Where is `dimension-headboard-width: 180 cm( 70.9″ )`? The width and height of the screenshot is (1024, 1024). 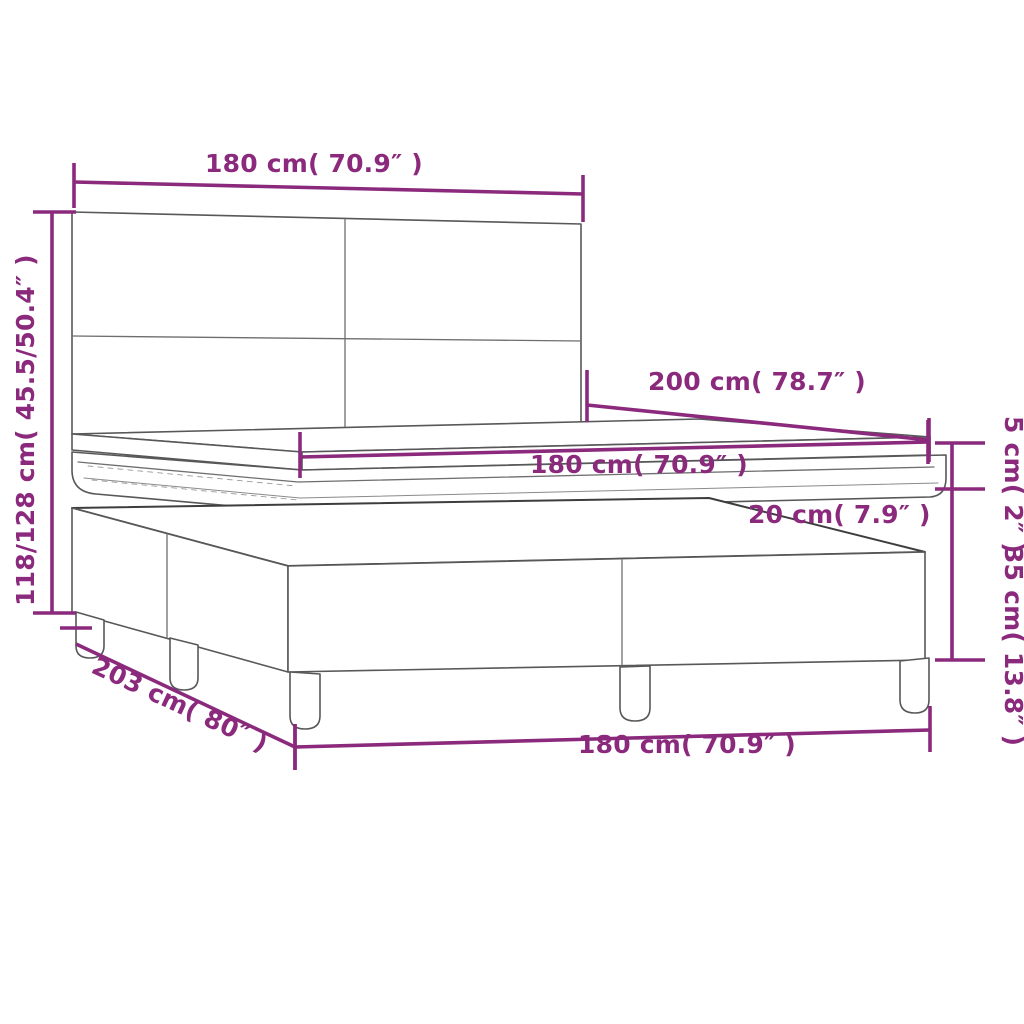 dimension-headboard-width: 180 cm( 70.9″ ) is located at coordinates (328, 185).